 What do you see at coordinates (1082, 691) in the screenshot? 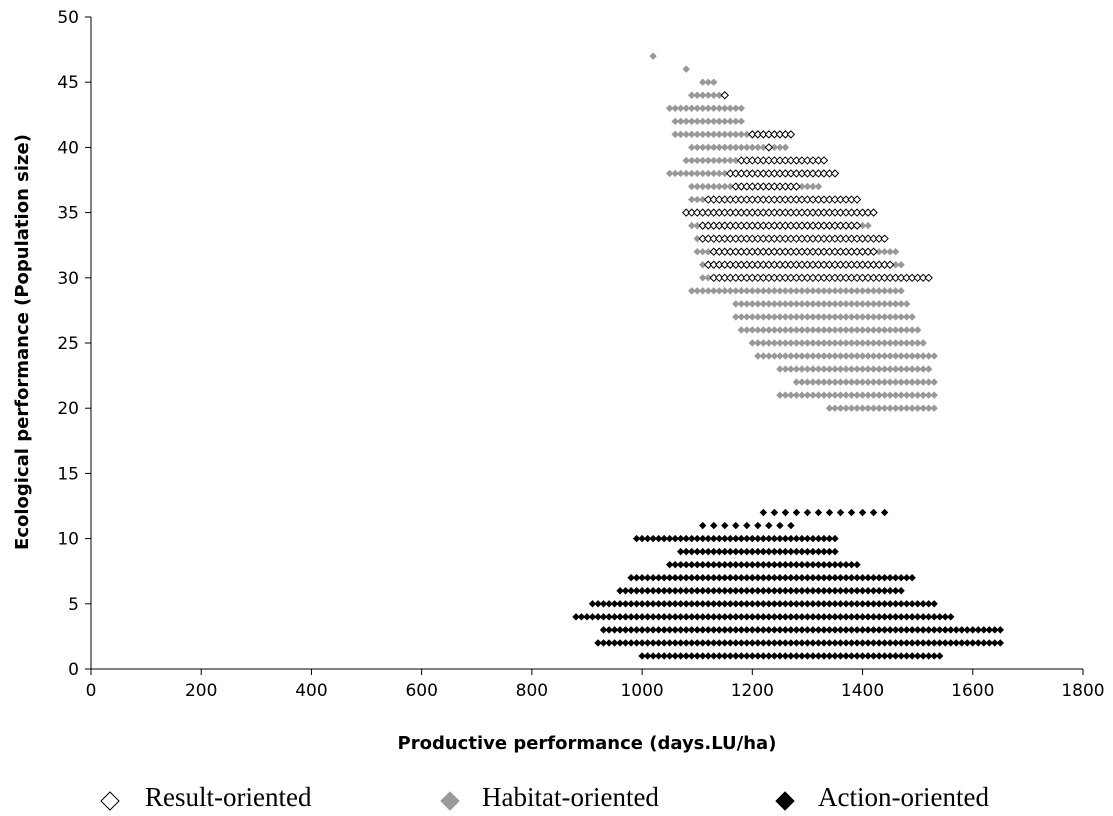
I see `x-tick-label: 1800` at bounding box center [1082, 691].